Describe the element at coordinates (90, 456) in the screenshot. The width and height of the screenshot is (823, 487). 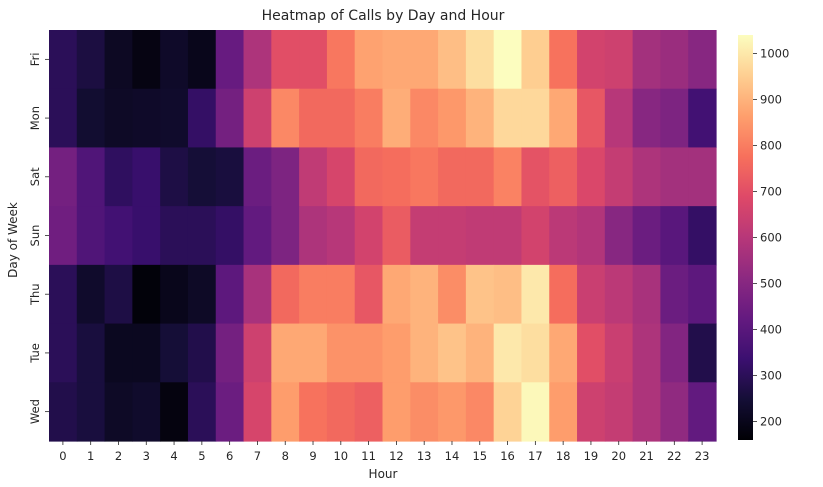
I see `x-tick-label: 1` at that location.